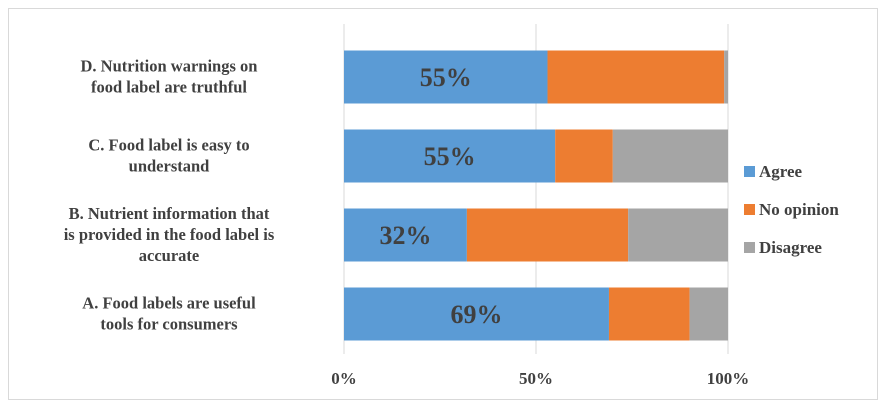  What do you see at coordinates (728, 378) in the screenshot?
I see `x-tick-label-100: 100%` at bounding box center [728, 378].